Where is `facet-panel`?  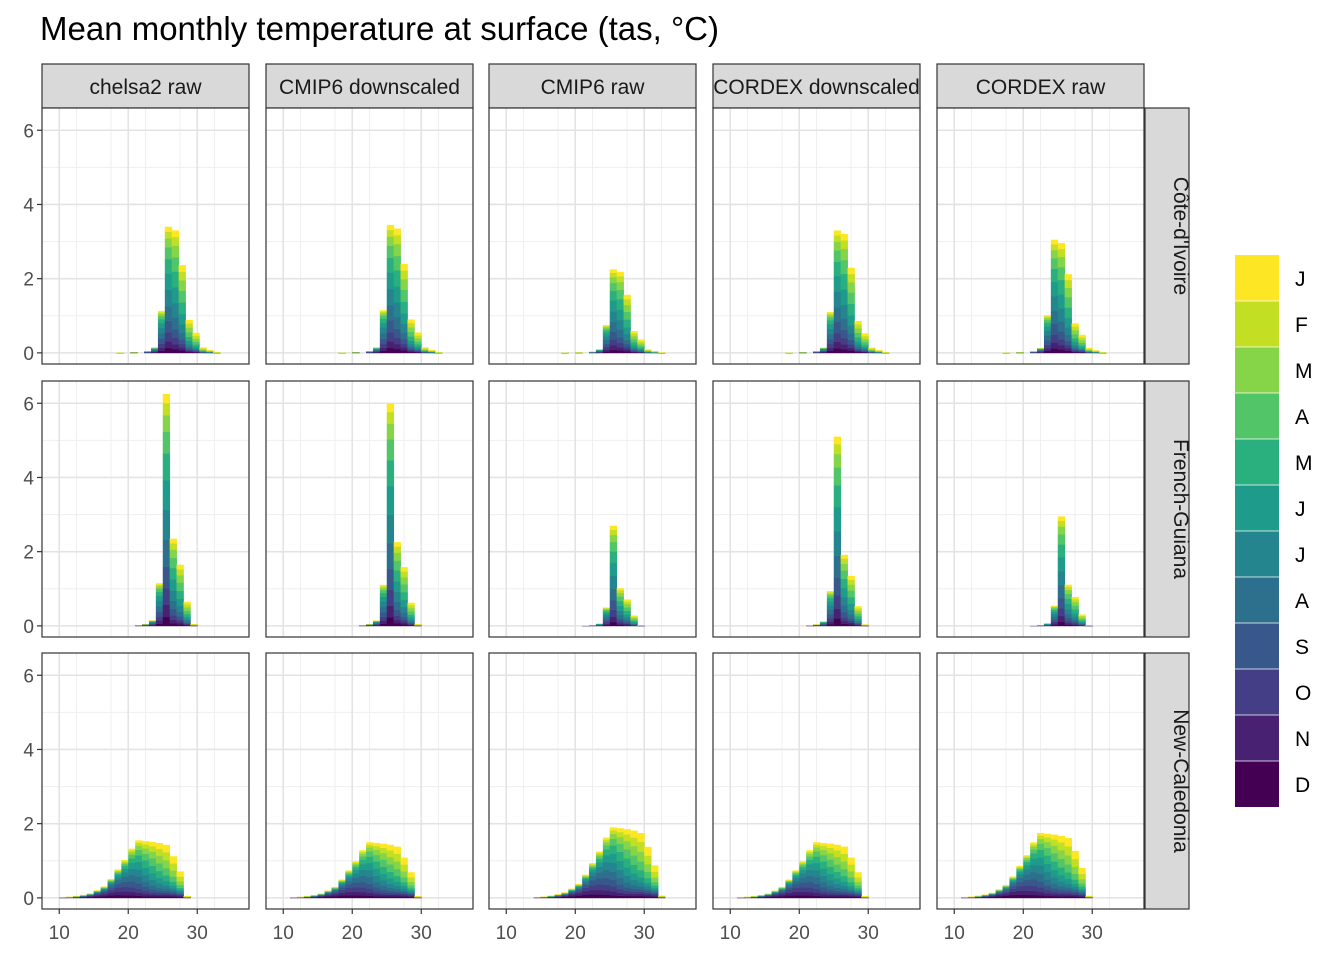
facet-panel is located at coordinates (1040, 509).